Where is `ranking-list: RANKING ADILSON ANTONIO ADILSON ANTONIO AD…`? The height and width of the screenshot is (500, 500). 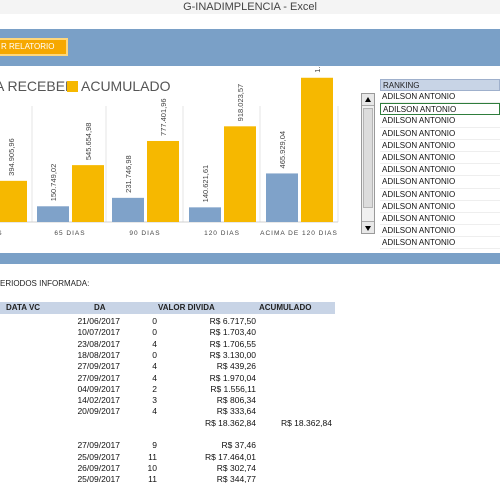 ranking-list: RANKING ADILSON ANTONIO ADILSON ANTONIO AD… is located at coordinates (440, 164).